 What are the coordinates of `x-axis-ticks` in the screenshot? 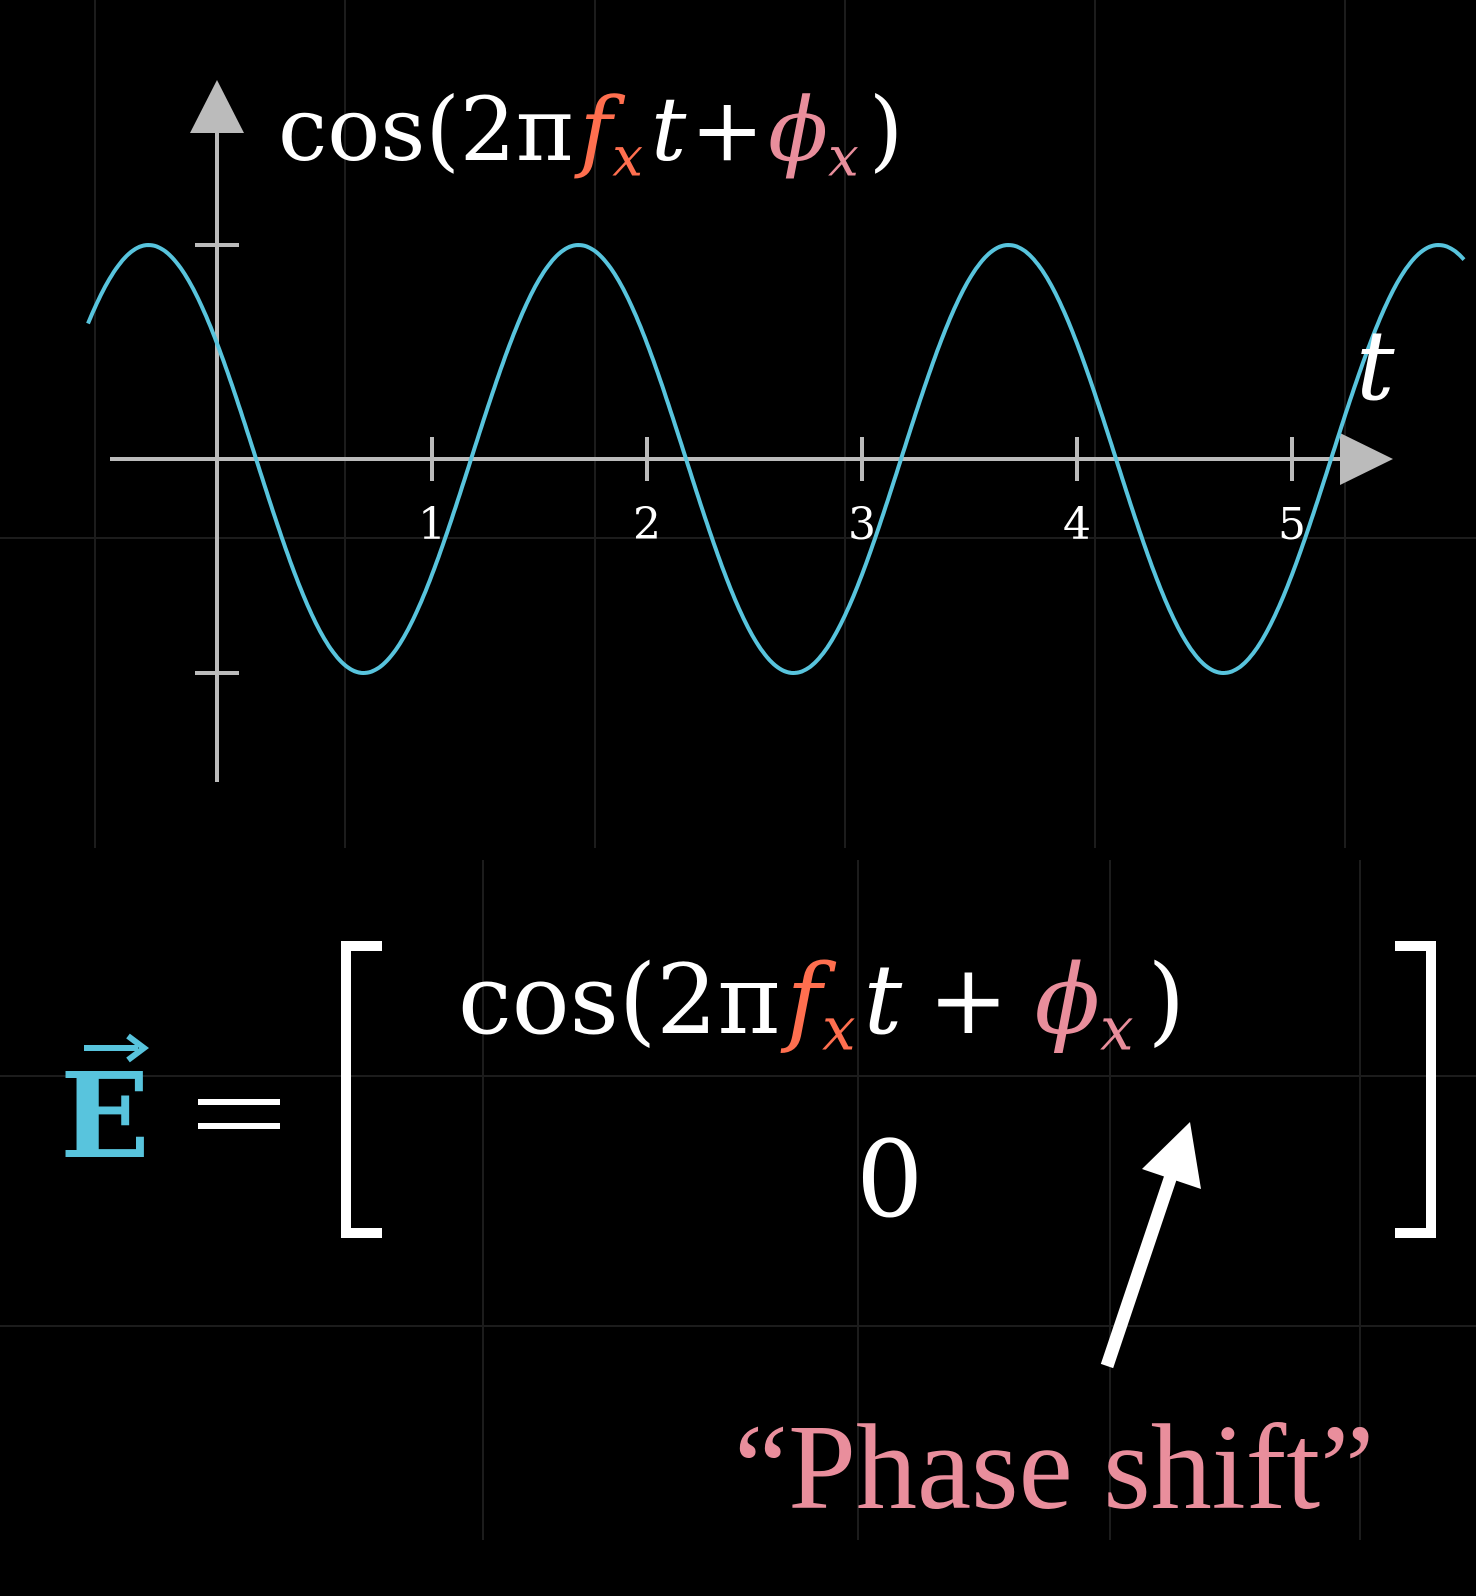 It's located at (862, 459).